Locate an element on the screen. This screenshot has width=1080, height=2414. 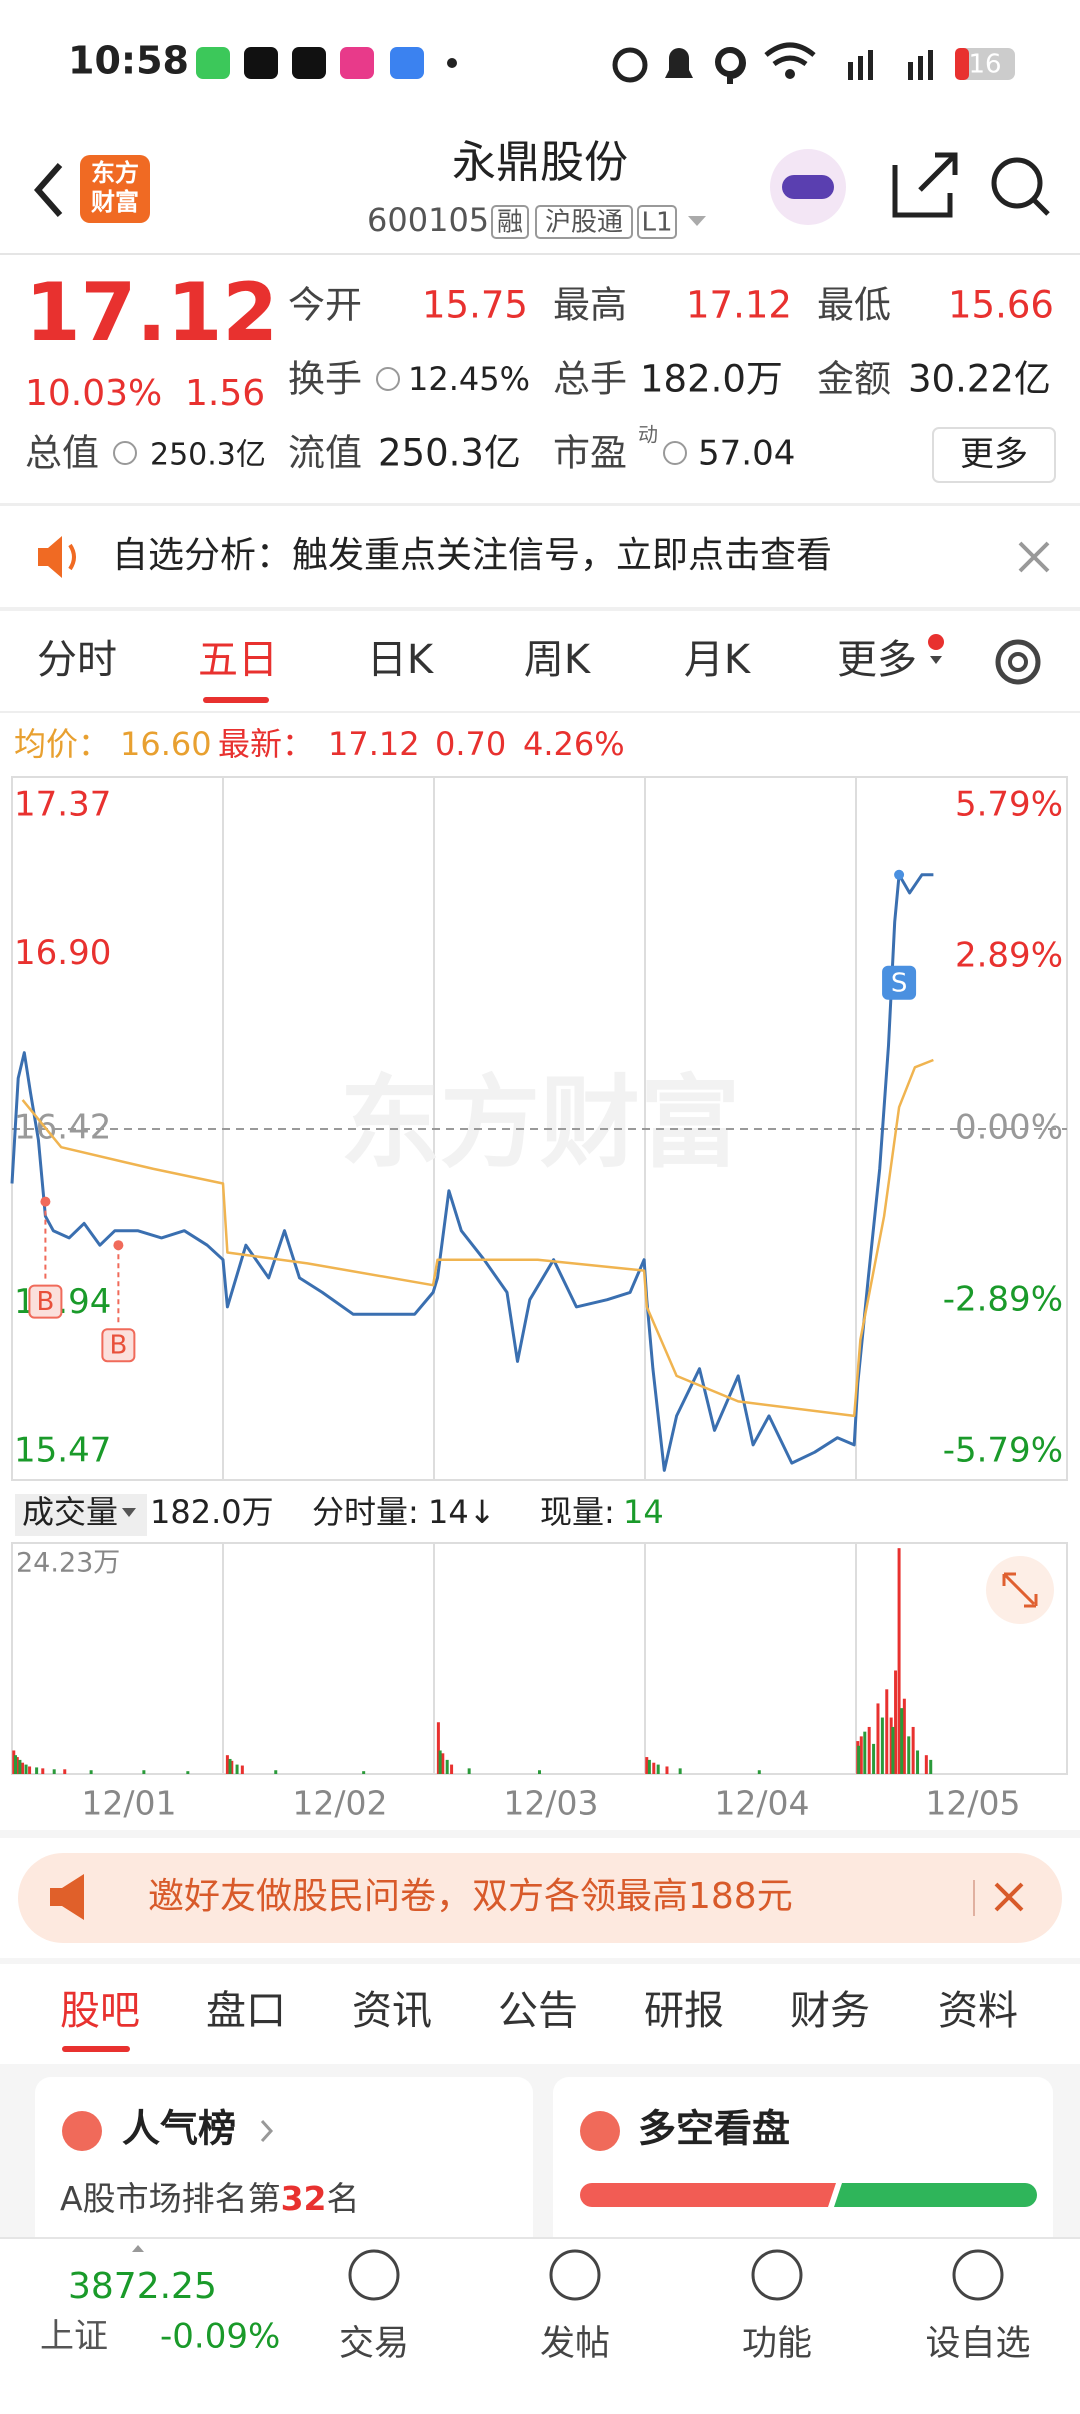
ad-banner is located at coordinates (540, 1898).